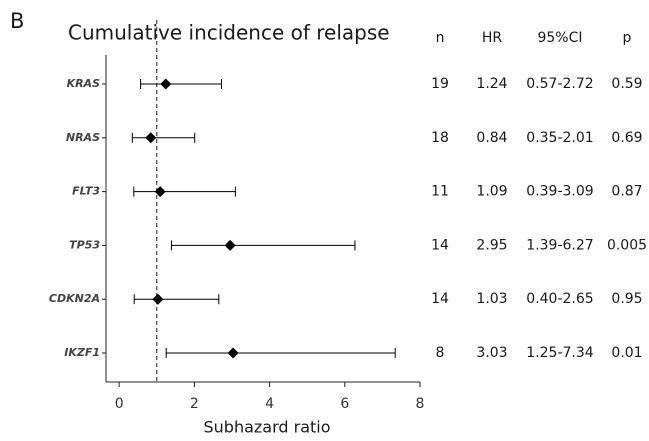 Image resolution: width=649 pixels, height=441 pixels. Describe the element at coordinates (491, 138) in the screenshot. I see `table-cell: 0.84` at that location.